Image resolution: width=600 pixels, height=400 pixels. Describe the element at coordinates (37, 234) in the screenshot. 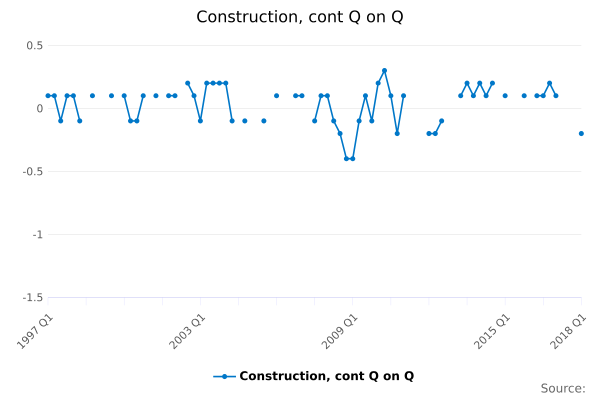

I see `y-tick-label: -1` at that location.